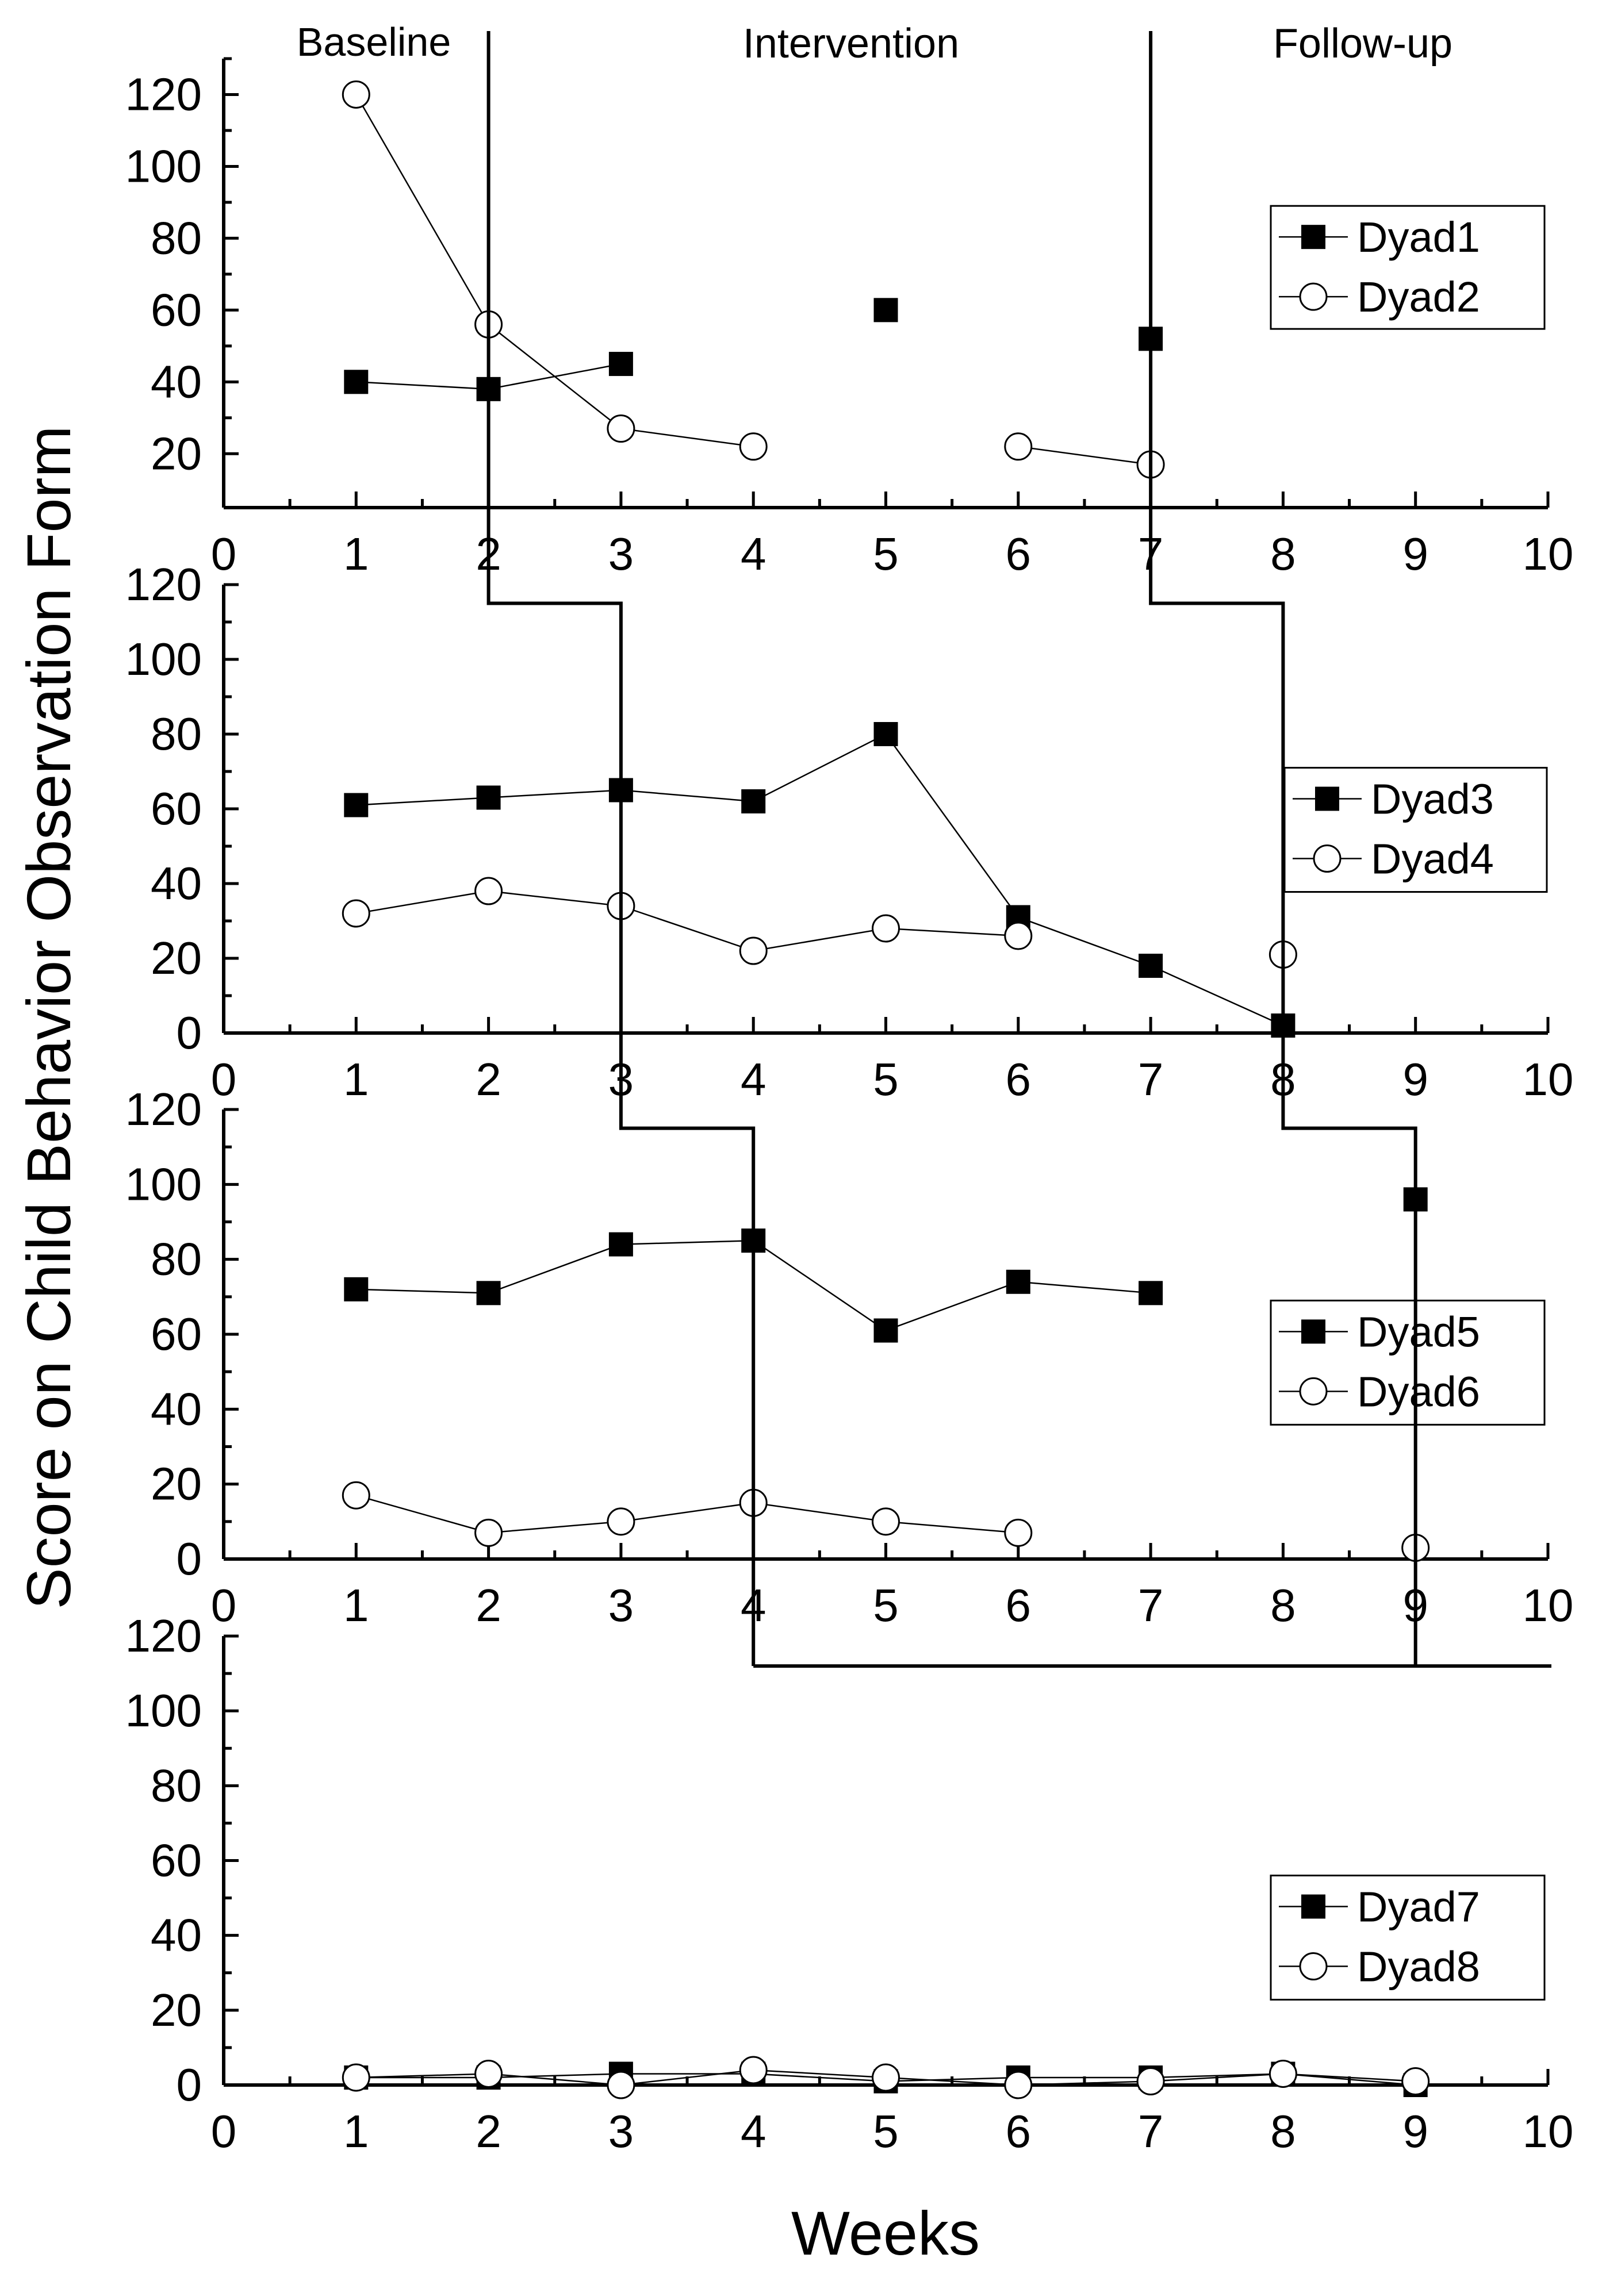 Image resolution: width=1602 pixels, height=2296 pixels. Describe the element at coordinates (1432, 799) in the screenshot. I see `legend-label: Dyad3` at that location.